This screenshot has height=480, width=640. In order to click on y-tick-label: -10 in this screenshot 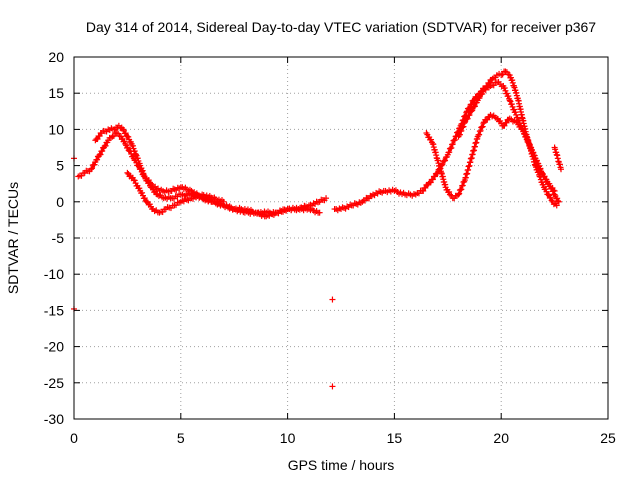, I will do `click(54, 274)`.